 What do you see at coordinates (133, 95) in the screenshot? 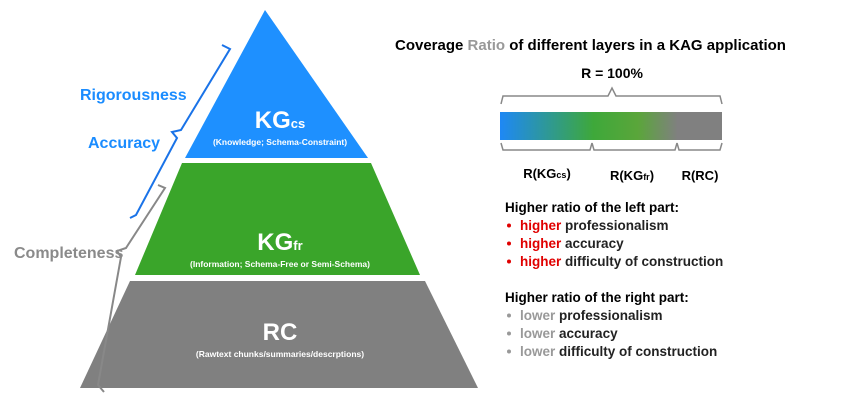
I see `bracket-label: Rigorousness` at bounding box center [133, 95].